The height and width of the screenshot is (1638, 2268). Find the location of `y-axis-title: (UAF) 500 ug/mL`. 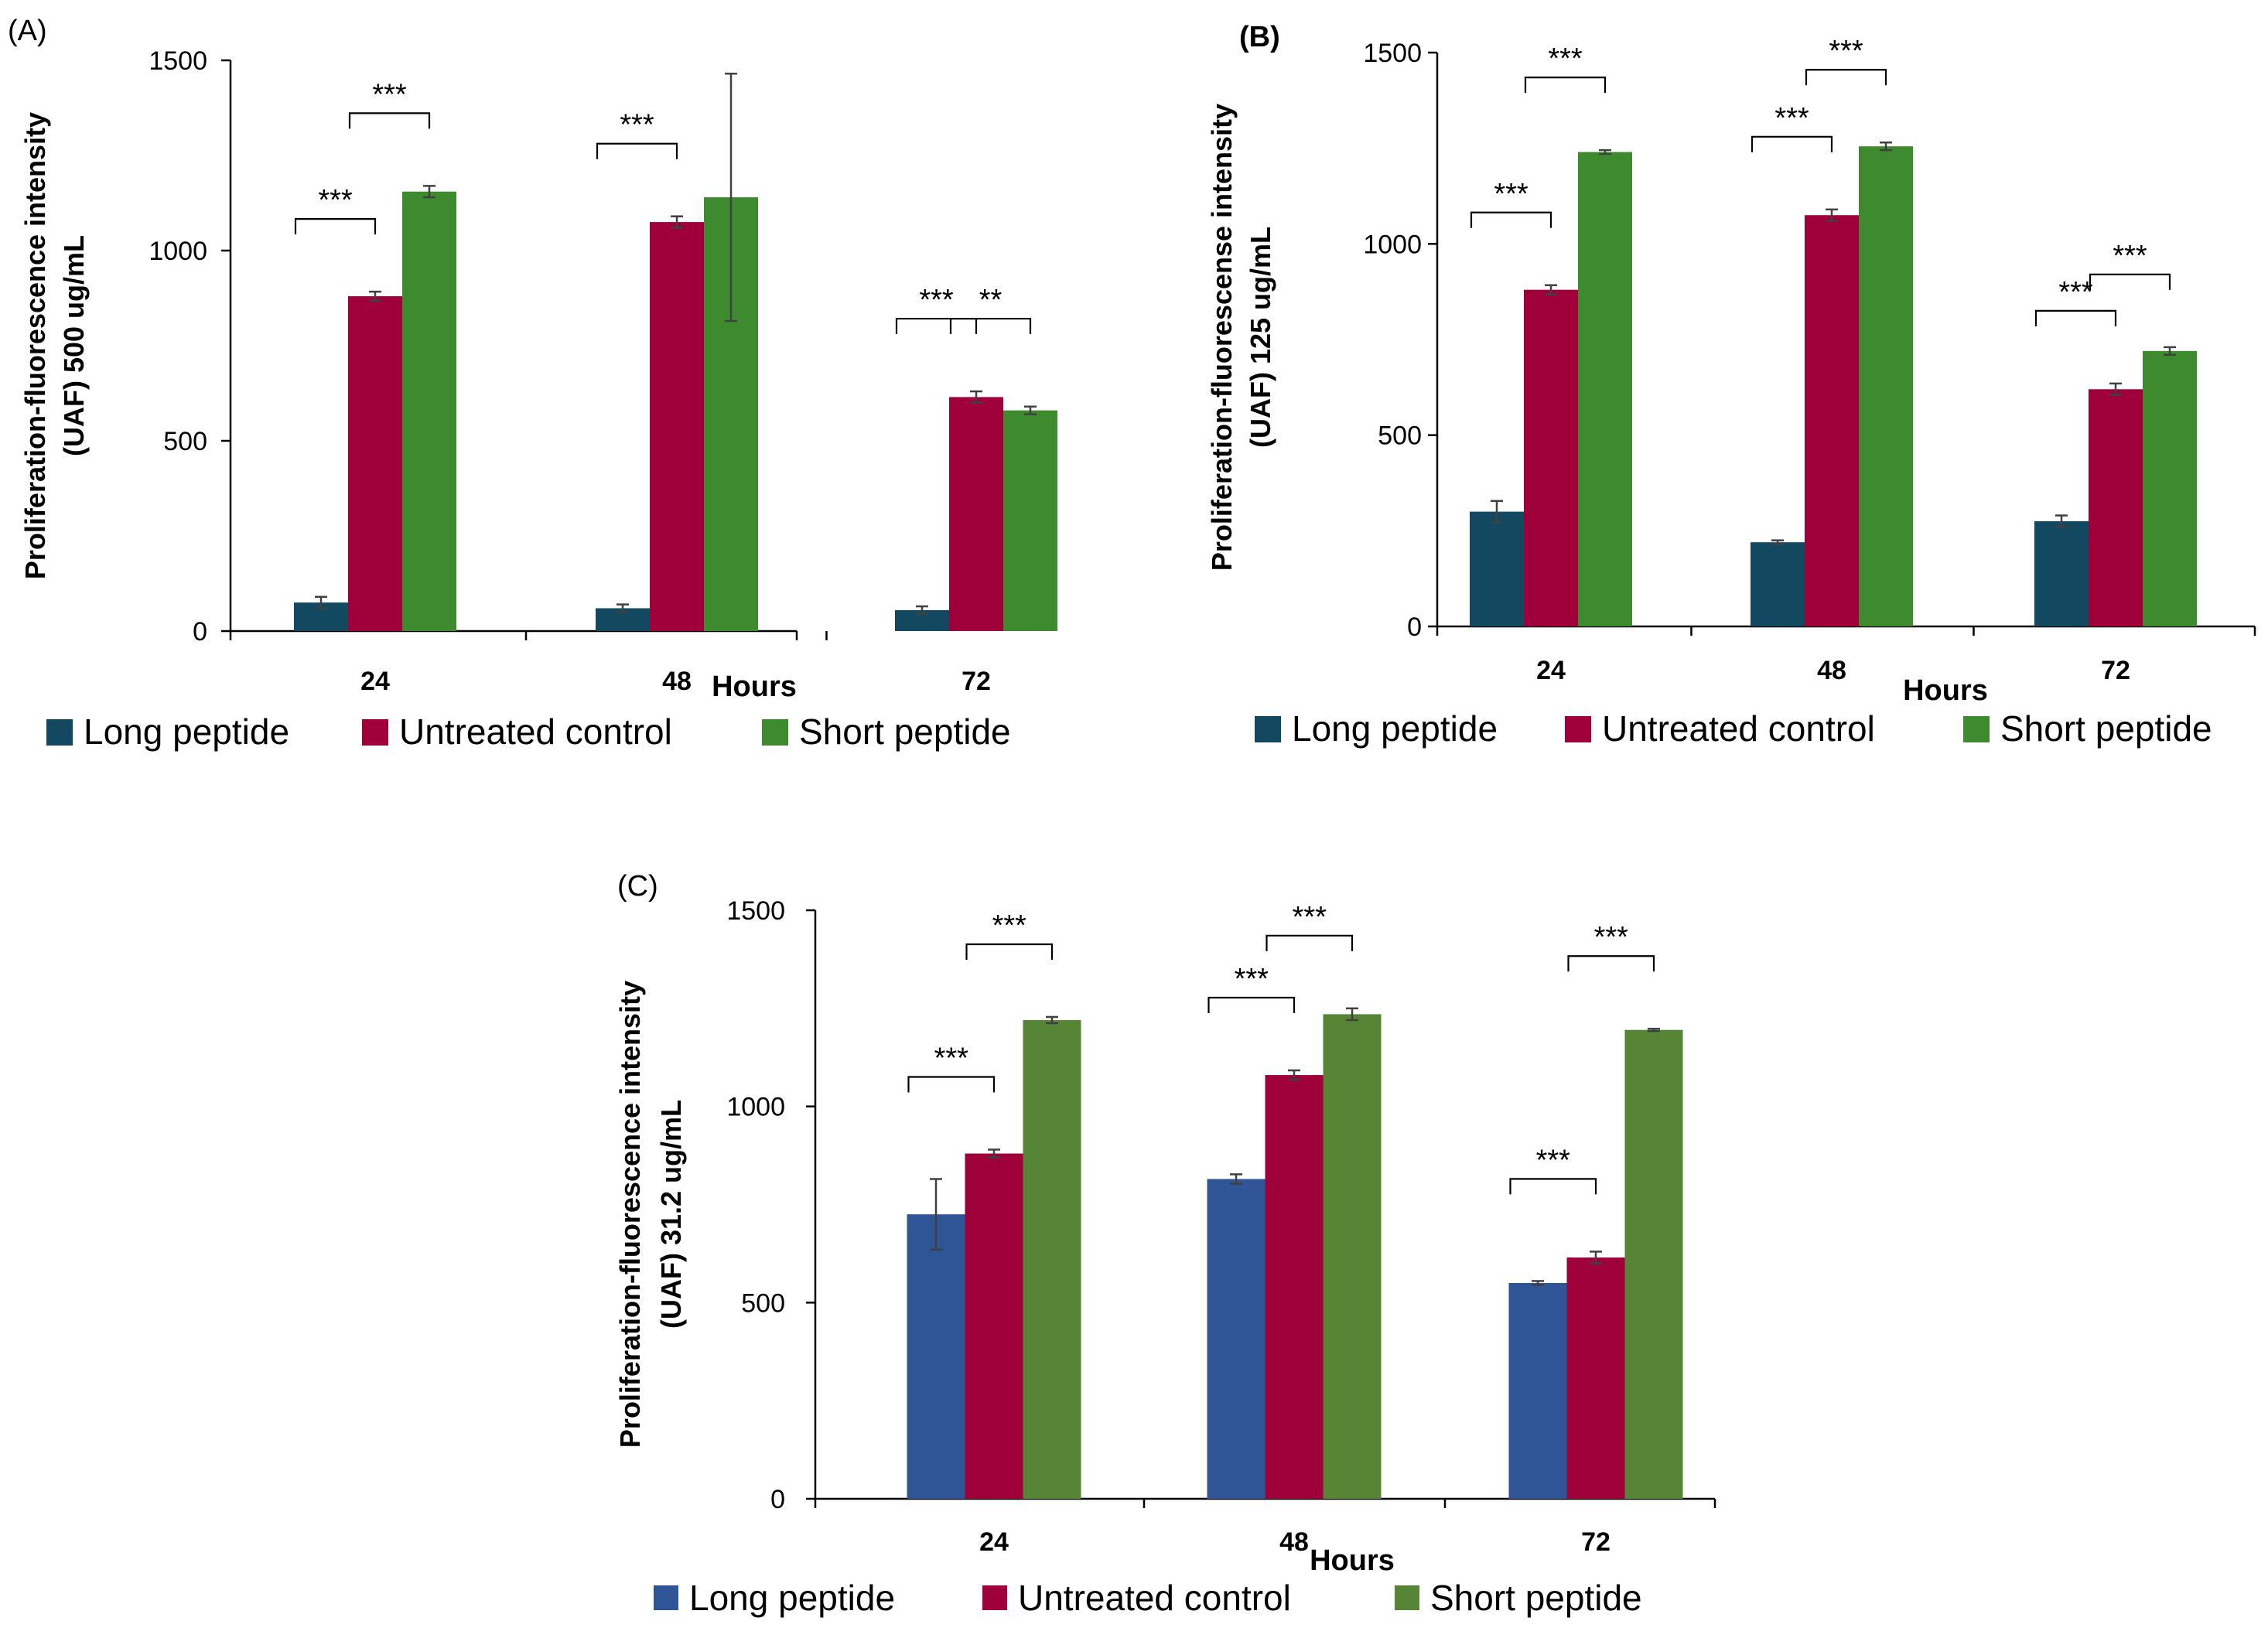

y-axis-title: (UAF) 500 ug/mL is located at coordinates (74, 345).